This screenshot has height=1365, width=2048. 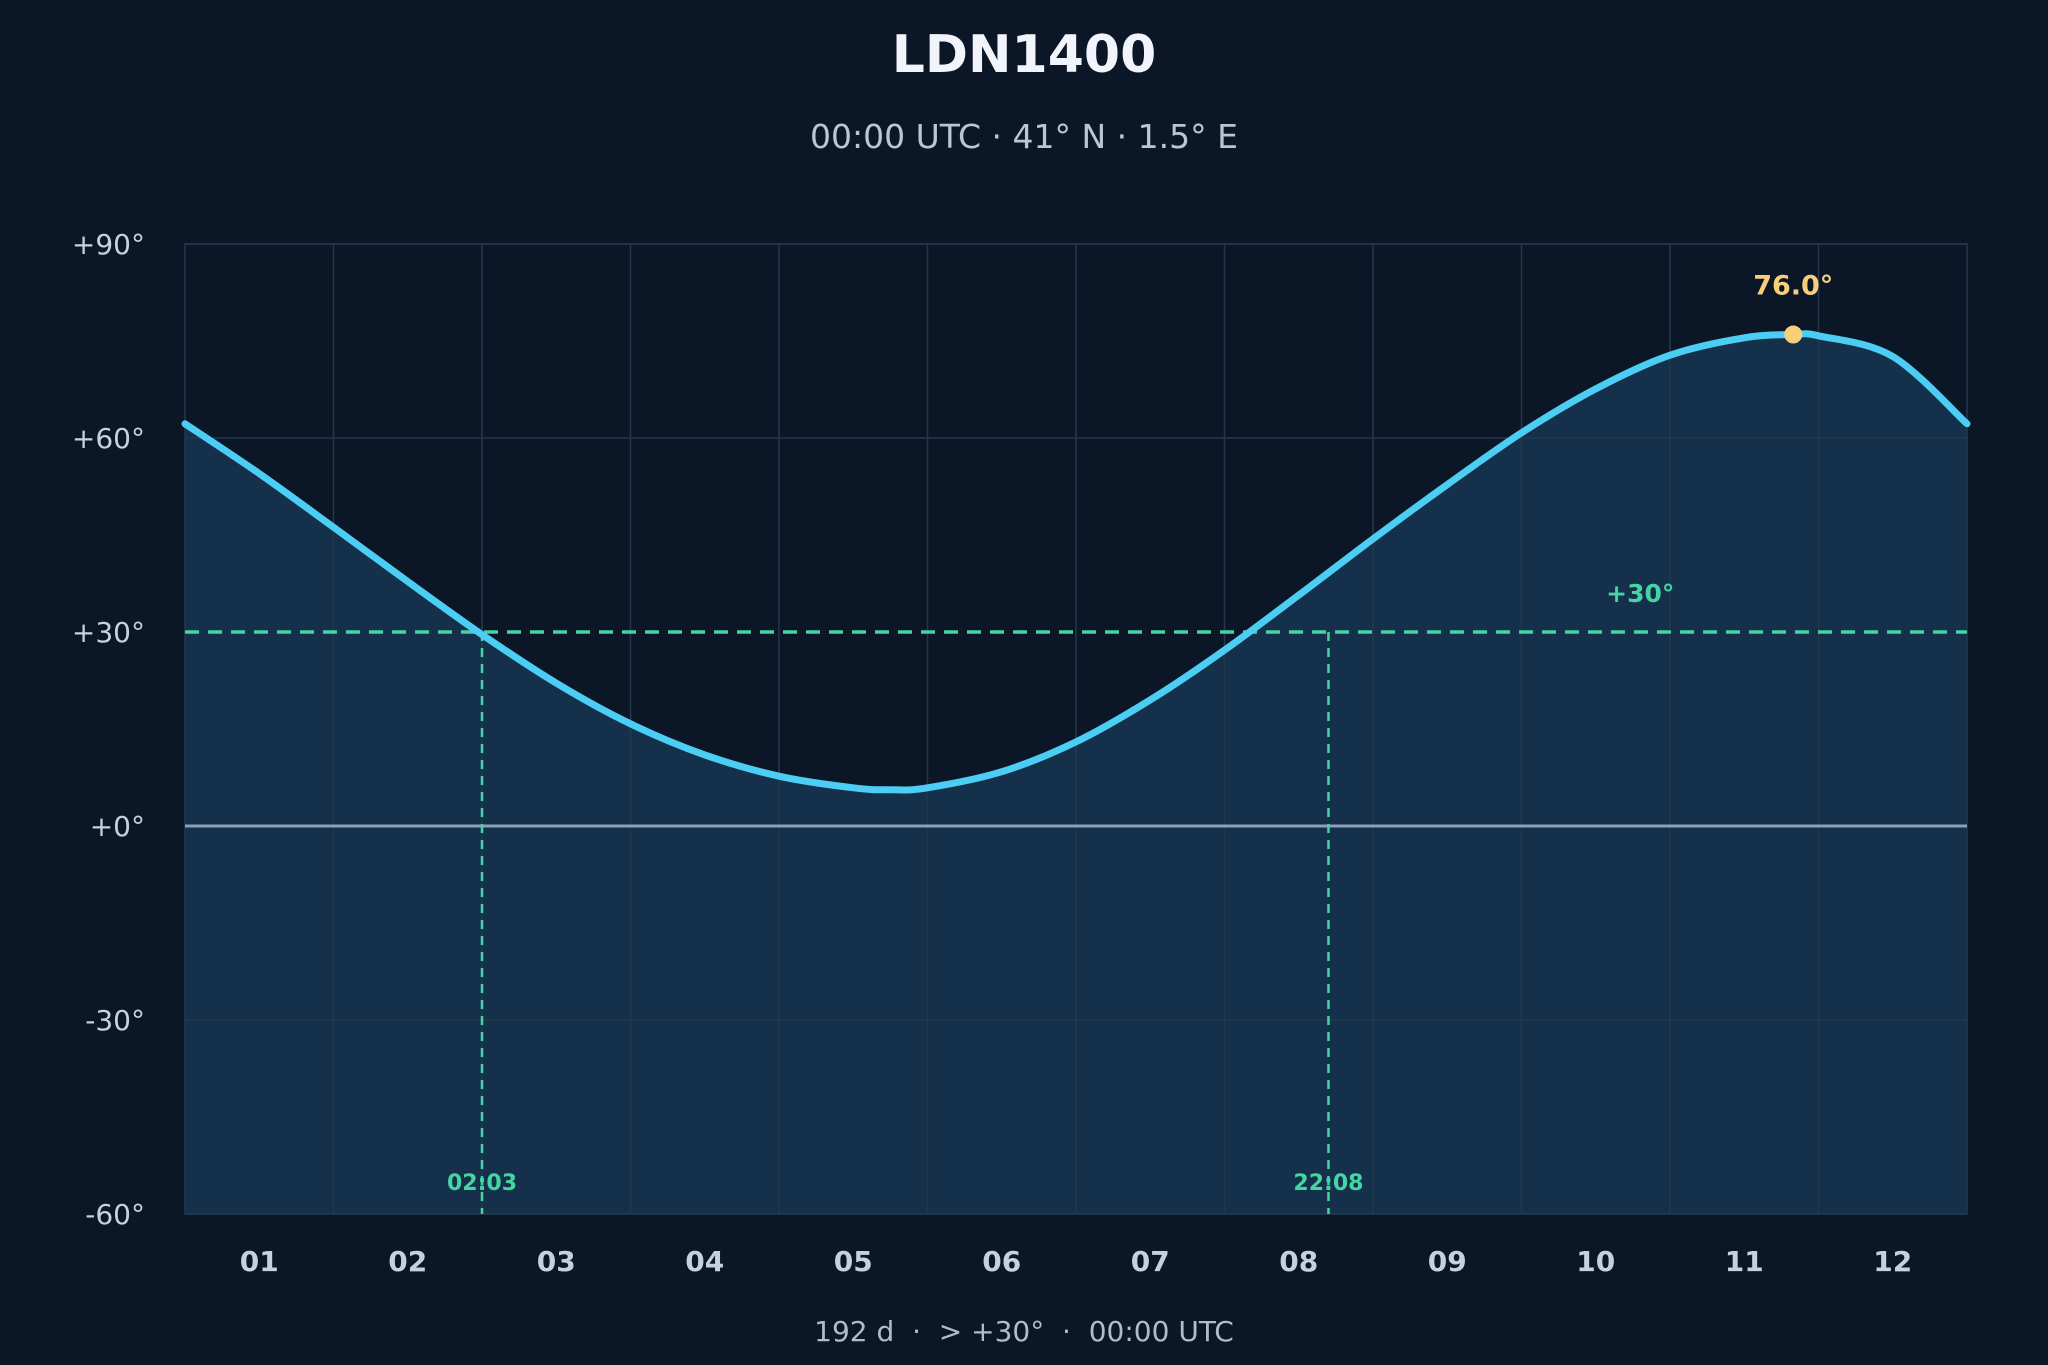 I want to click on y-tick-label: -60°, so click(x=115, y=1214).